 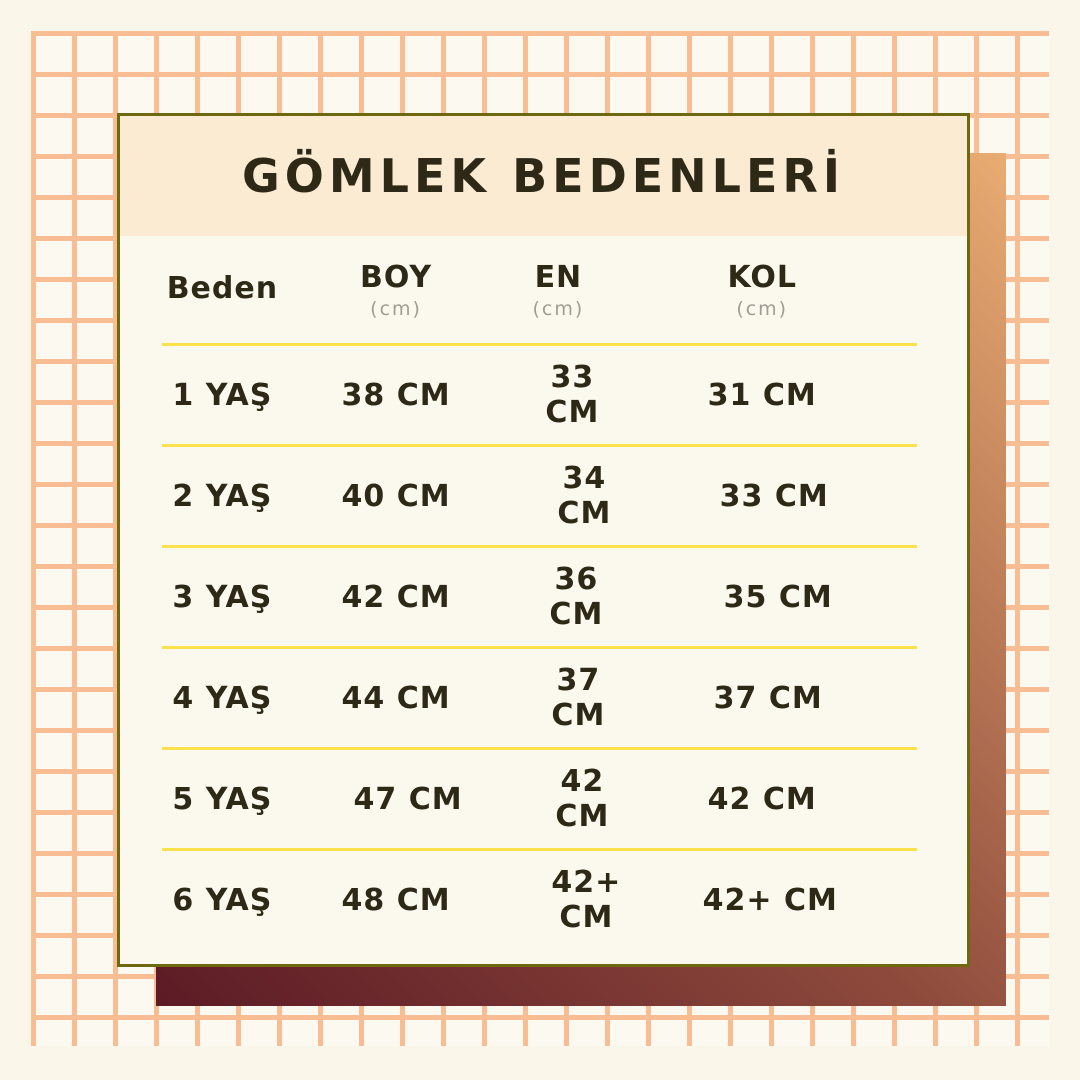 What do you see at coordinates (586, 900) in the screenshot?
I see `en-cell: 42+ CM` at bounding box center [586, 900].